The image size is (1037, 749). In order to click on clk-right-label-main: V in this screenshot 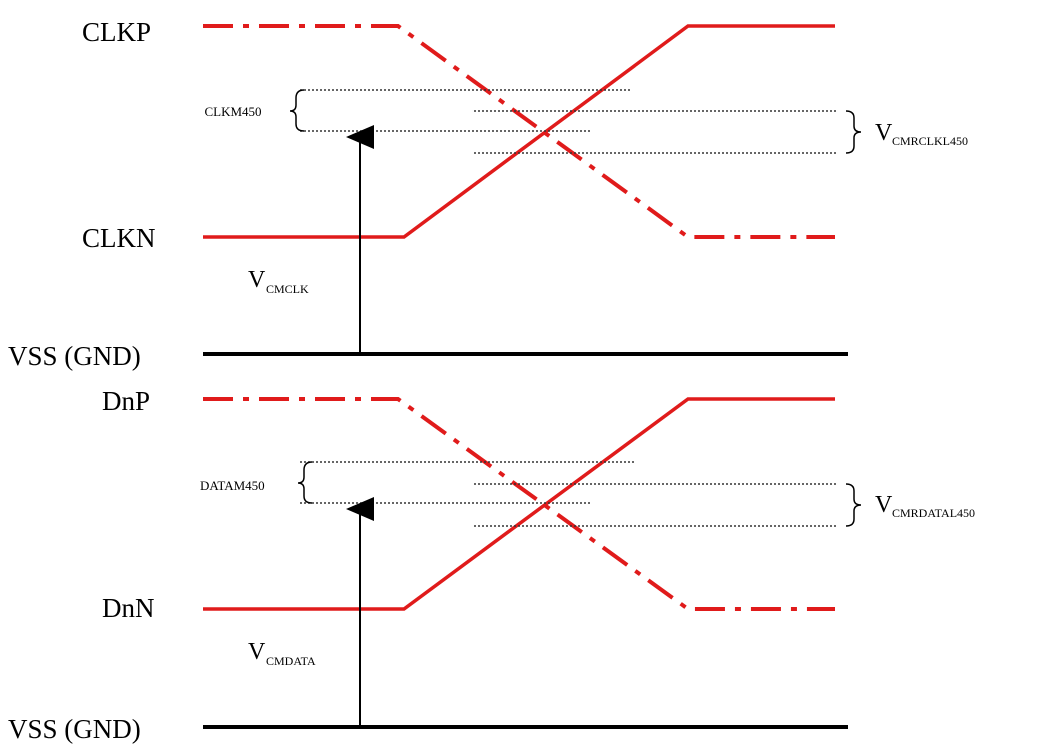, I will do `click(884, 133)`.